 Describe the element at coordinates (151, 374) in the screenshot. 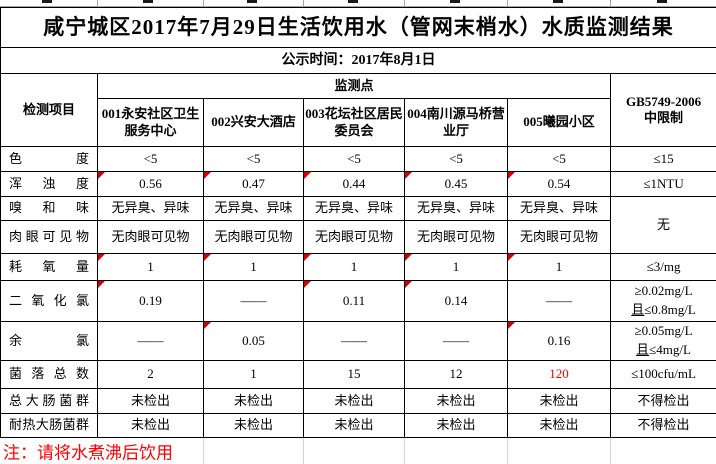

I see `value-cell: 2` at that location.